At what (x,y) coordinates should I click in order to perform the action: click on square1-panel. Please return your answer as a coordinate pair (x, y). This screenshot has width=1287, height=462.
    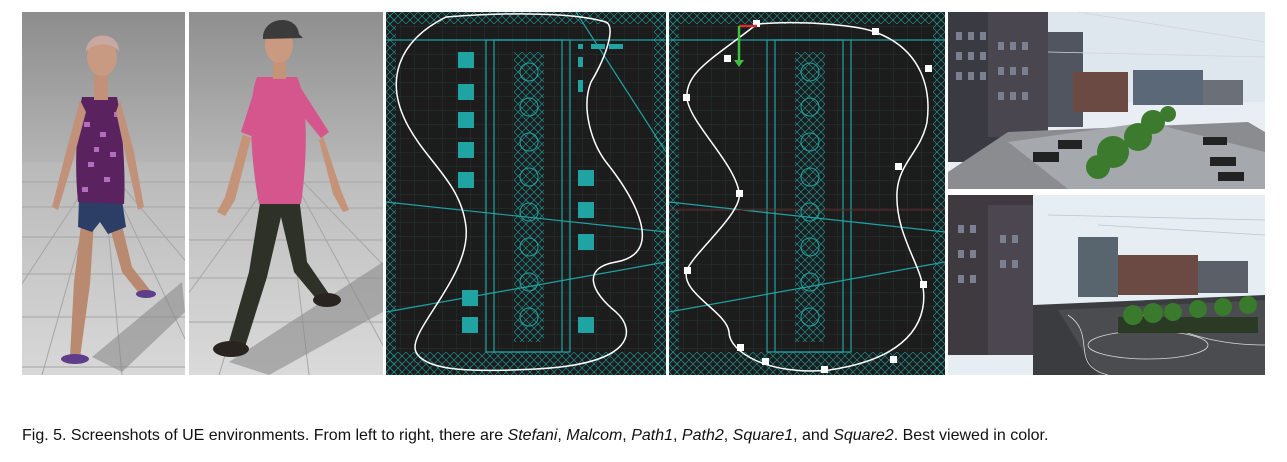
    Looking at the image, I should click on (1106, 100).